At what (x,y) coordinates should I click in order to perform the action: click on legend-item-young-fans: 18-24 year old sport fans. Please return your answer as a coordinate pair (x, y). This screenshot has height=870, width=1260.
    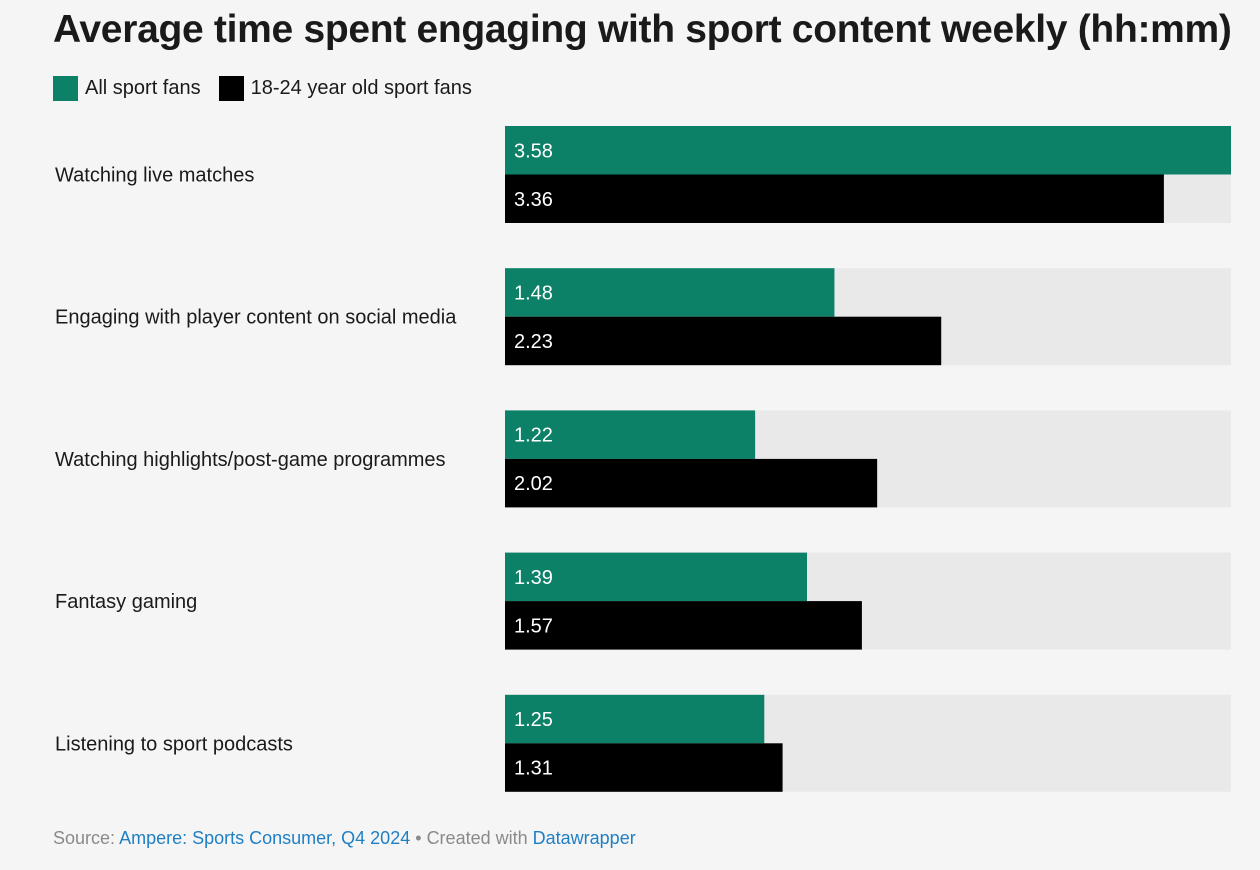
    Looking at the image, I should click on (345, 88).